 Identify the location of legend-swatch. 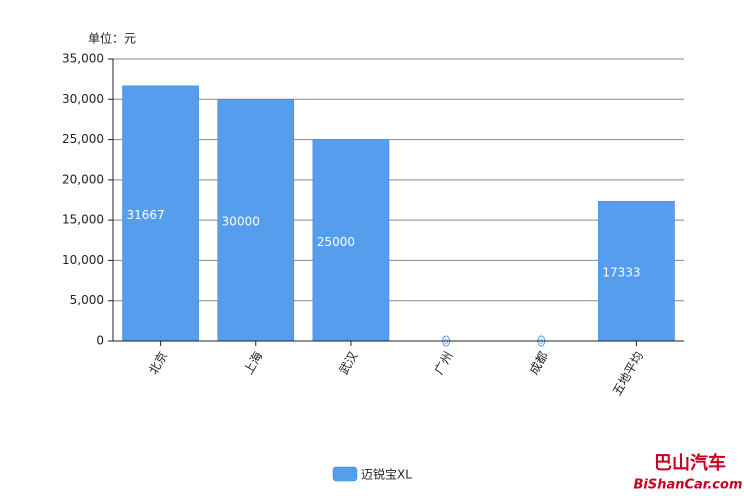
(345, 474).